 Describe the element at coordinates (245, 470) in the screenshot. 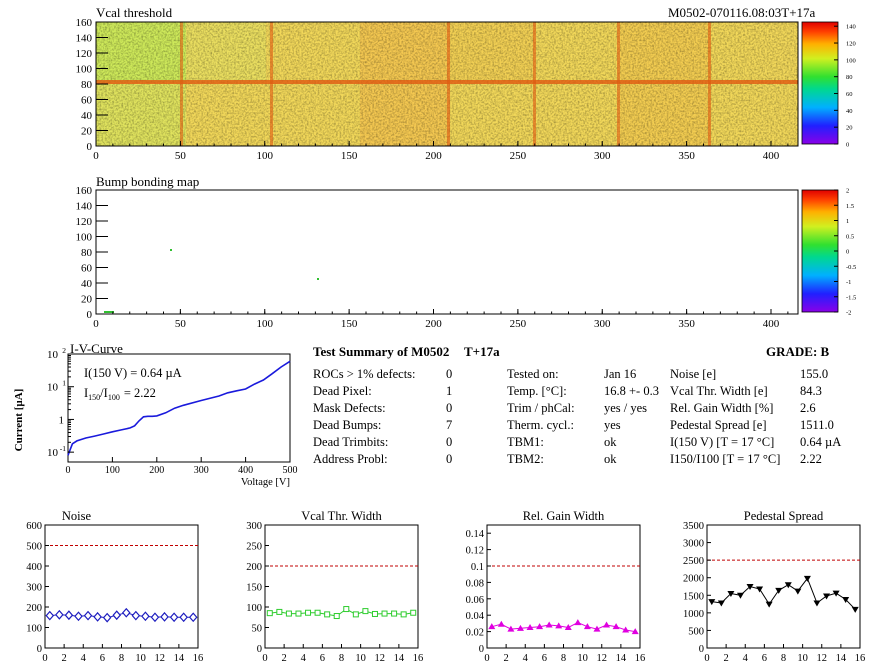

I see `iv-x-tick-label: 400` at that location.